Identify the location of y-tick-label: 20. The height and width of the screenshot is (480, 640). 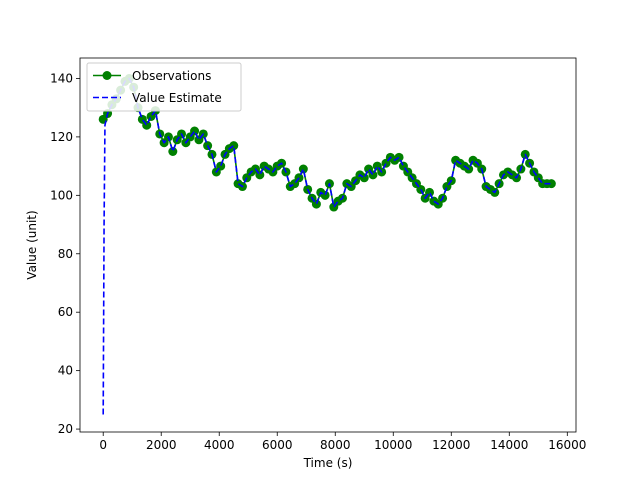
(65, 429).